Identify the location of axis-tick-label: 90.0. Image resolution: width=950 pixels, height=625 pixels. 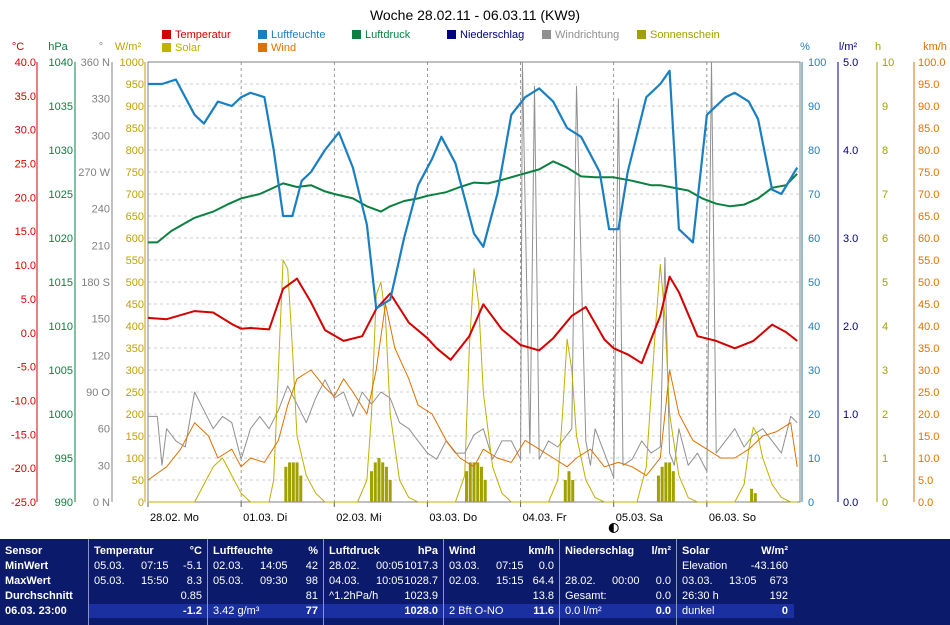
(928, 107).